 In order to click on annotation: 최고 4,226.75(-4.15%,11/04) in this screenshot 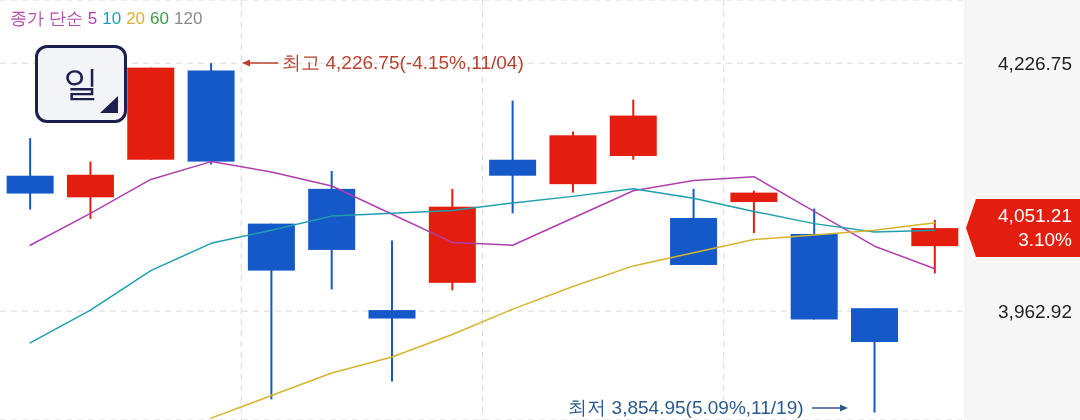, I will do `click(403, 63)`.